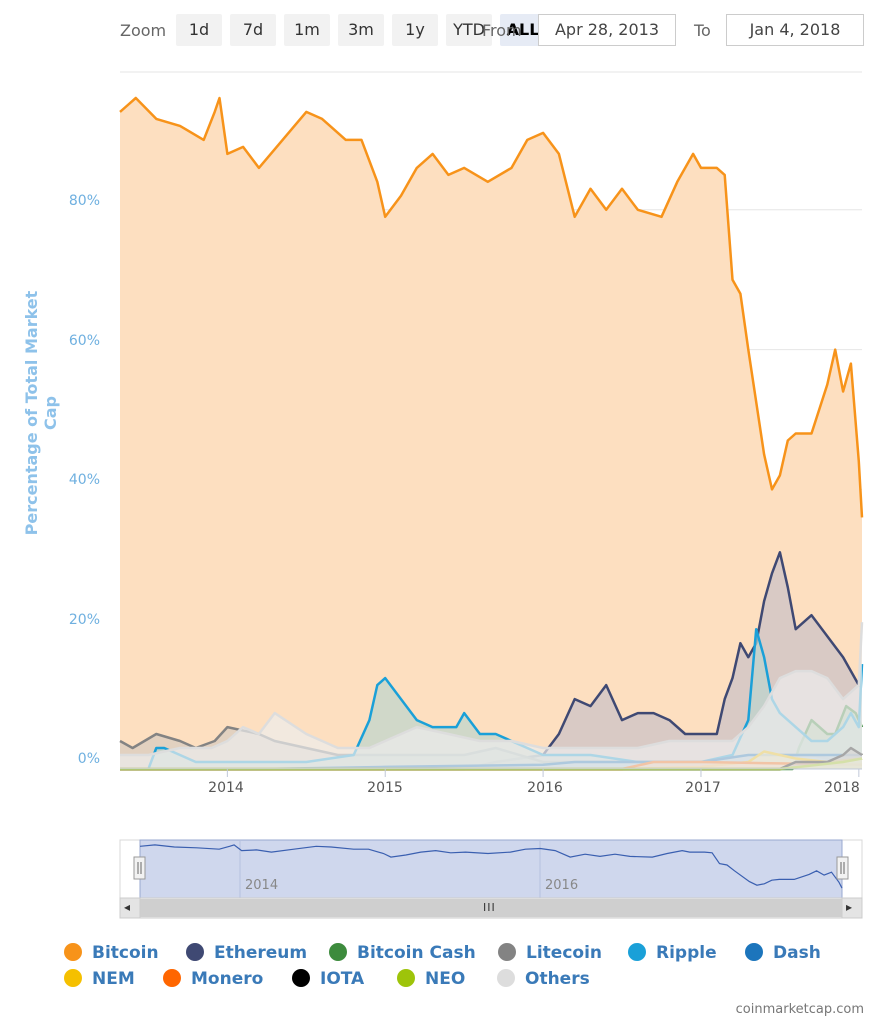 The image size is (878, 1024). Describe the element at coordinates (41, 413) in the screenshot. I see `y-axis-title: Percentage of Total Market Cap` at that location.